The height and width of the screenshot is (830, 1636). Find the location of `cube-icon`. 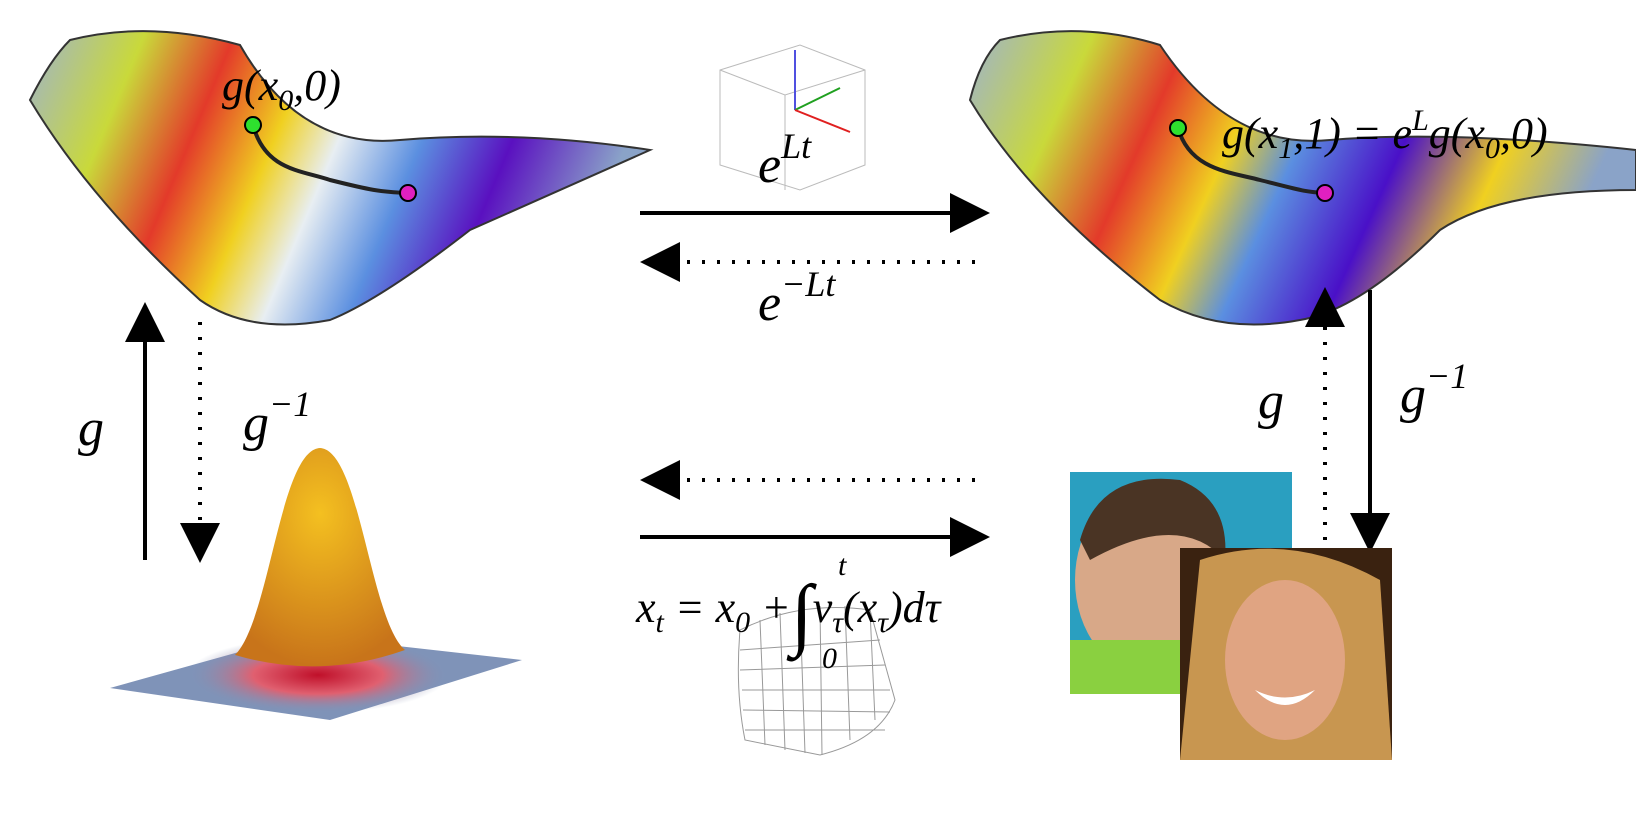

cube-icon is located at coordinates (792, 117).